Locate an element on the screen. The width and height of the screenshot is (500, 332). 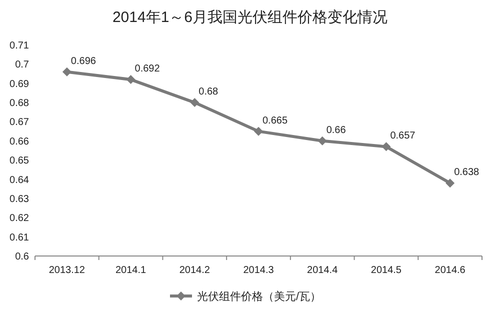
data-label: 0.68 is located at coordinates (208, 92).